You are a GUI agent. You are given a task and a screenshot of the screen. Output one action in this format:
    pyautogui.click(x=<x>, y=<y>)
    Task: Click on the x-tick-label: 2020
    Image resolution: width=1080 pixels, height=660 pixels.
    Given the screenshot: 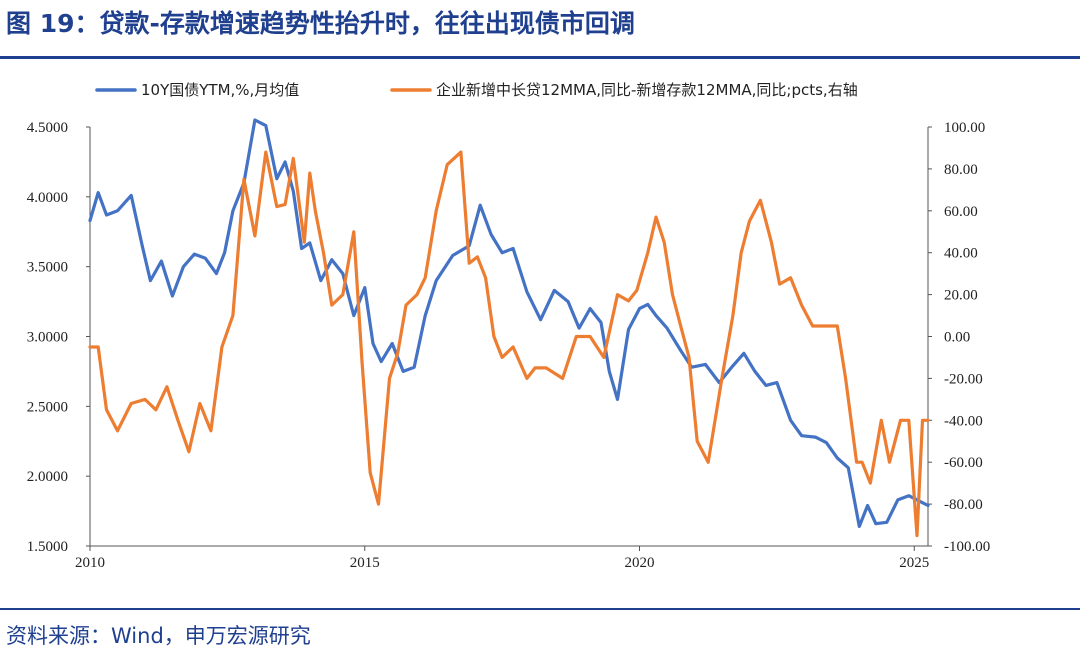 What is the action you would take?
    pyautogui.click(x=640, y=563)
    